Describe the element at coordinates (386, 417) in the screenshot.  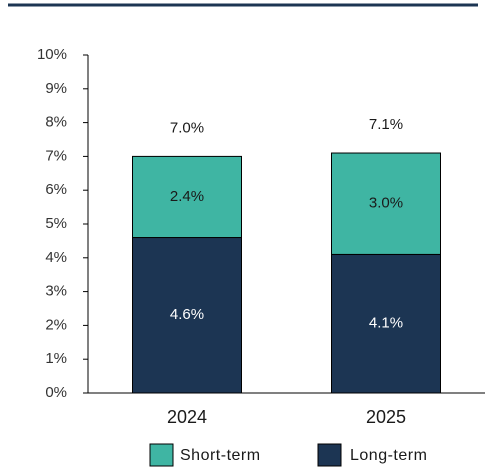
I see `x-tick-label: 2025` at that location.